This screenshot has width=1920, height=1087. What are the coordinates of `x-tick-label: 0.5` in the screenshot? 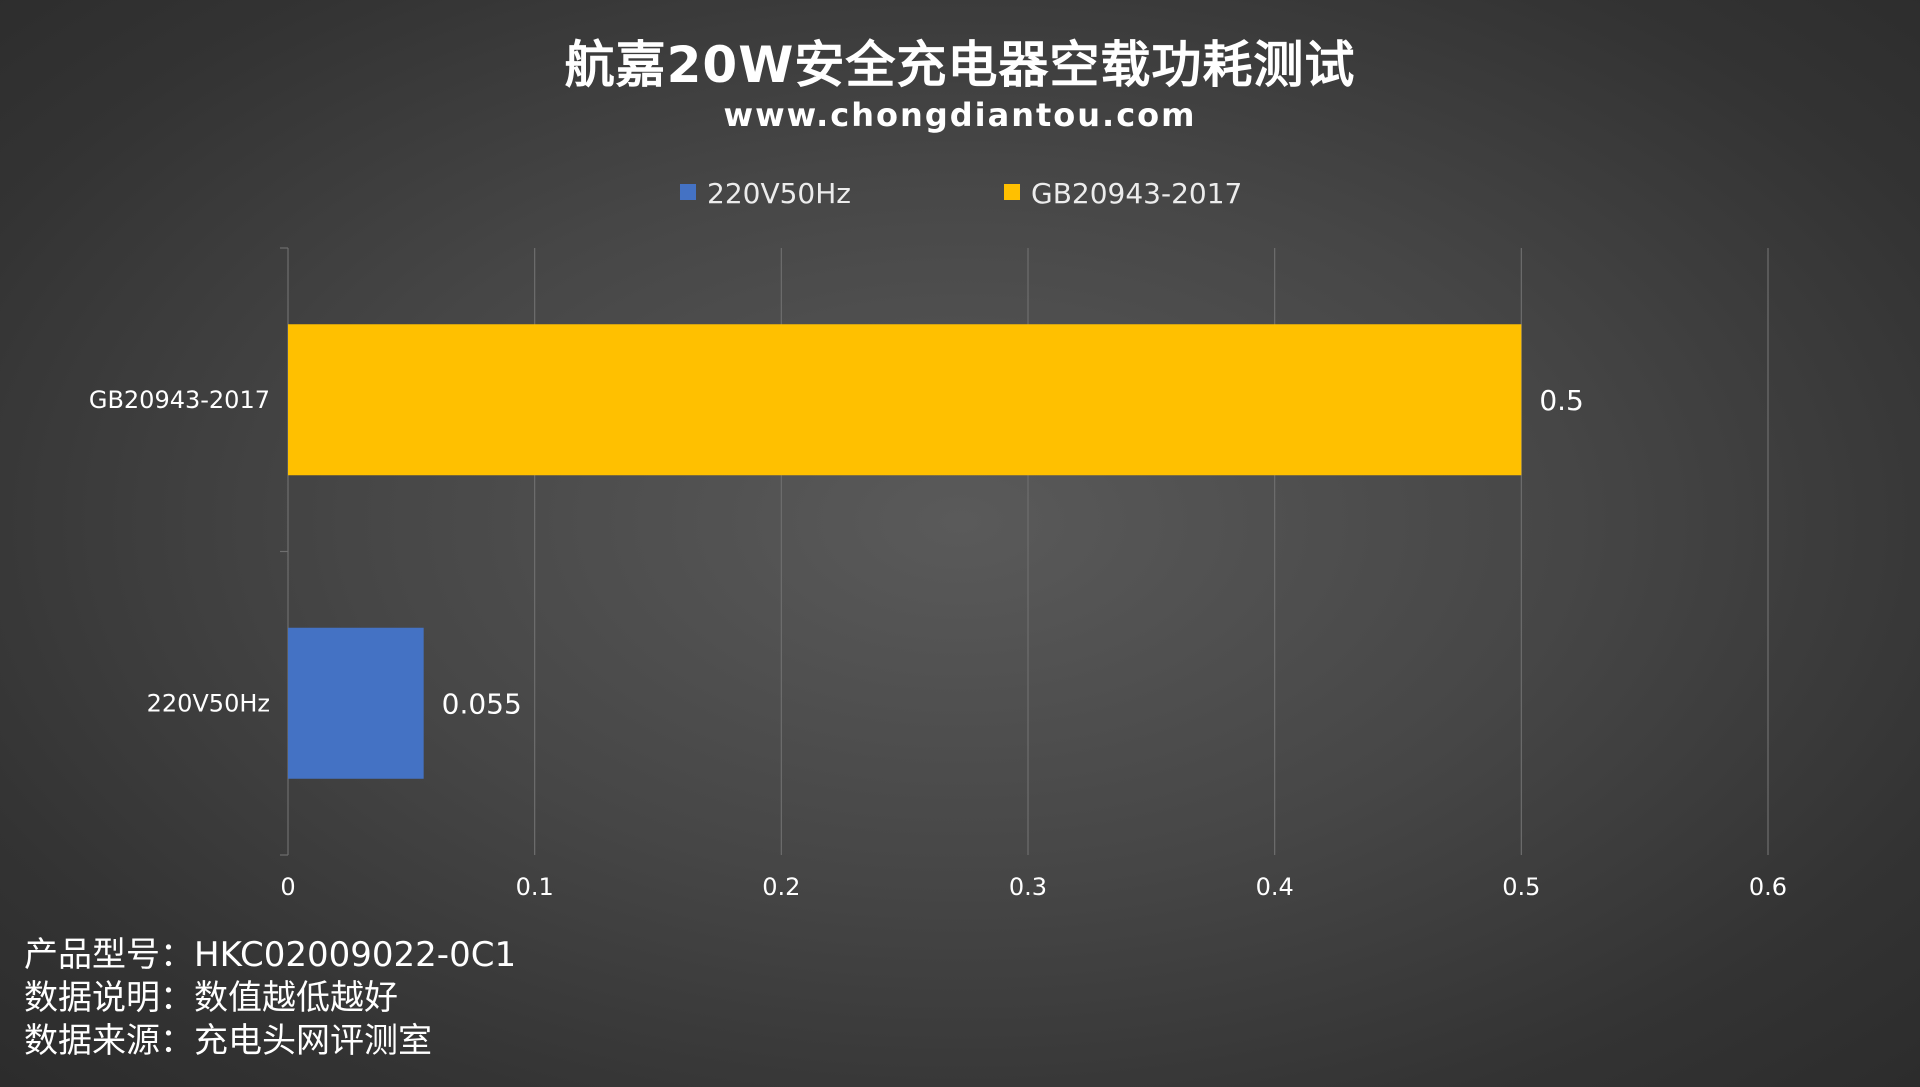 It's located at (1521, 887).